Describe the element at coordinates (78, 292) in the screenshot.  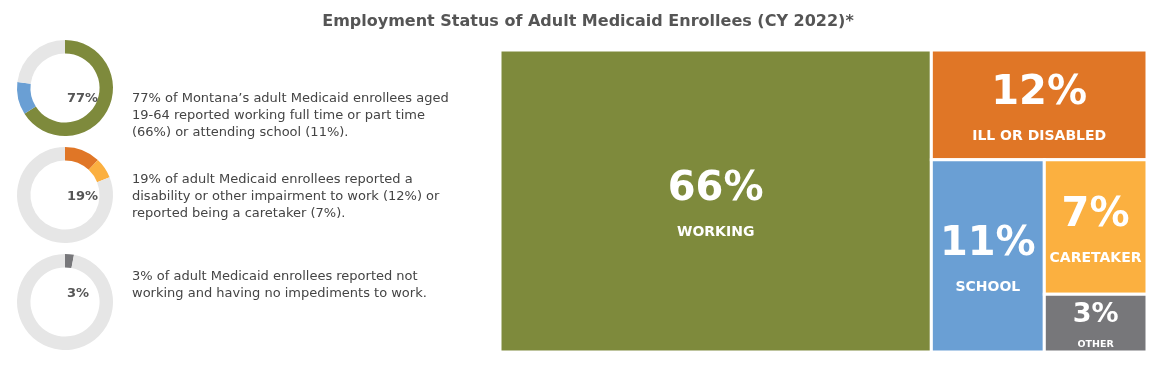
I see `text: 3%` at that location.